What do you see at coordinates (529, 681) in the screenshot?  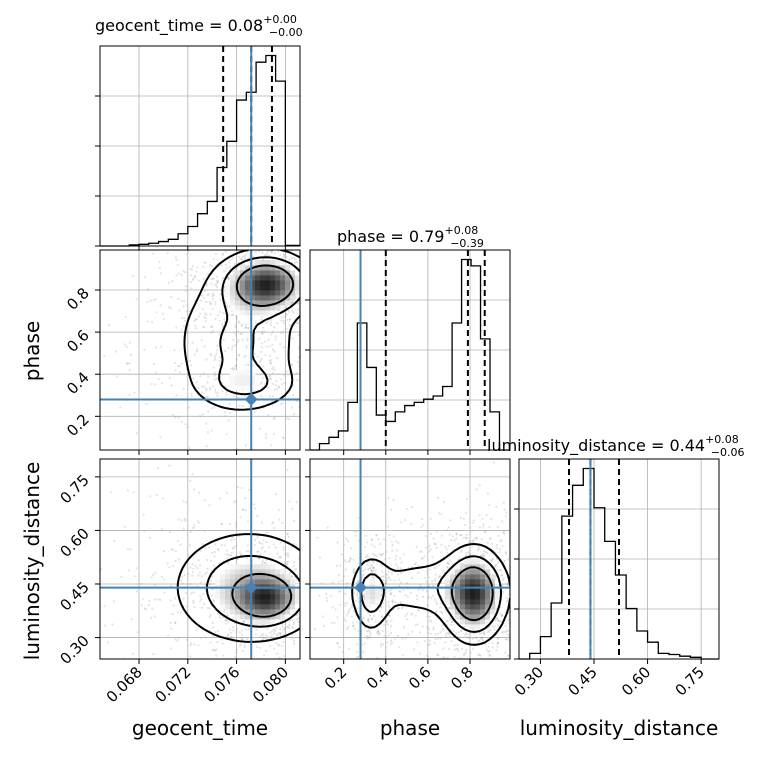 I see `x-tick-label: 0.30` at bounding box center [529, 681].